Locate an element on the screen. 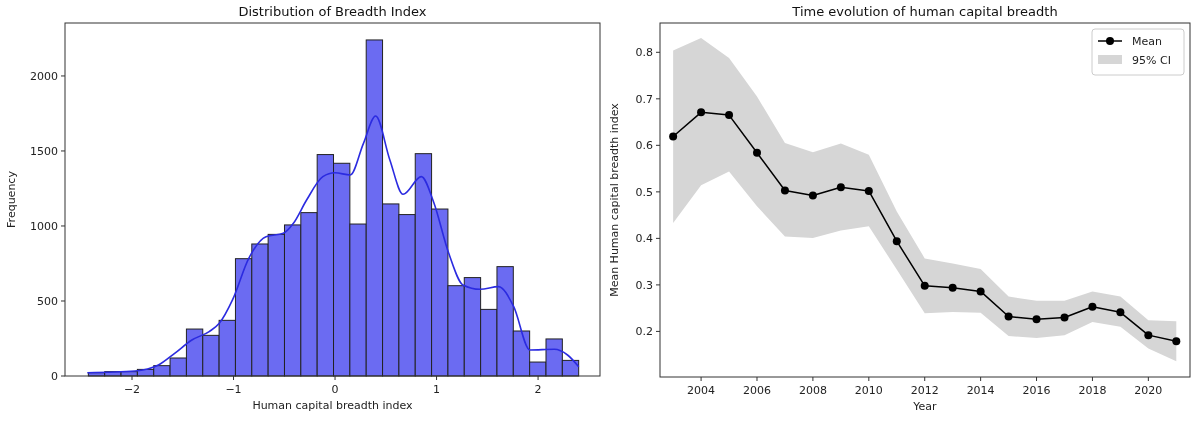 This screenshot has height=421, width=1198. y-tick-label: 0.5 is located at coordinates (644, 192).